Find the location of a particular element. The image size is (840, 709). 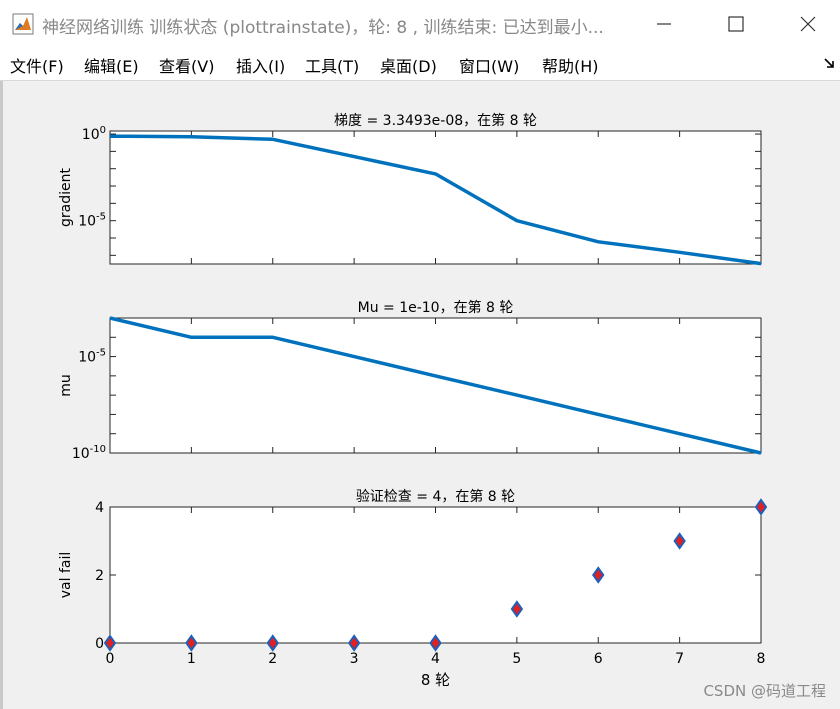

menu-edit: 编辑(E) is located at coordinates (111, 66).